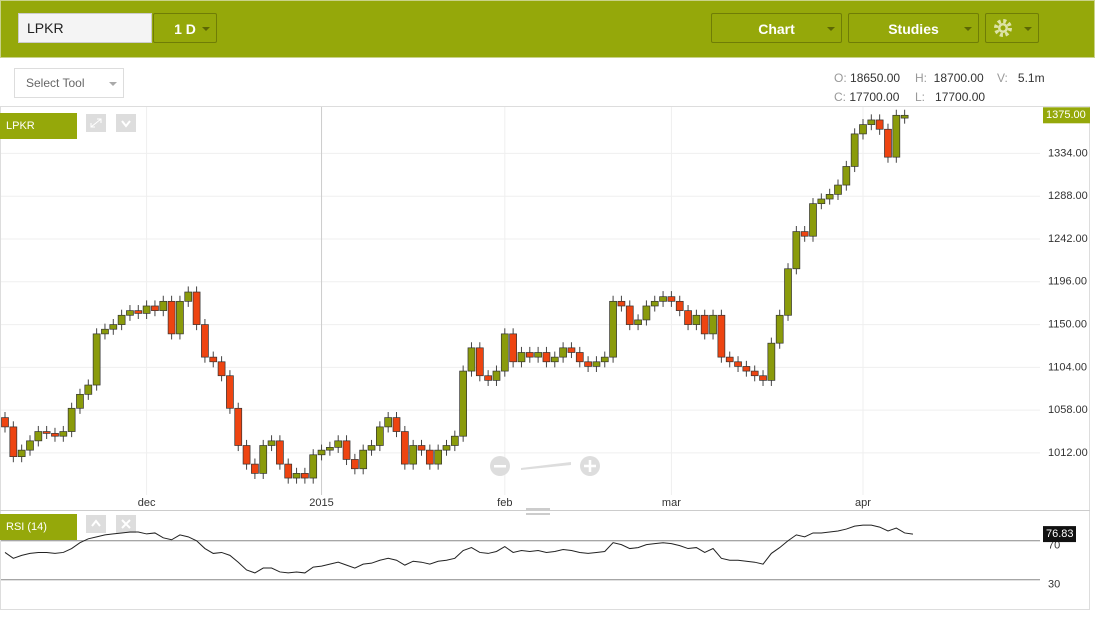 The image size is (1095, 619). What do you see at coordinates (1067, 282) in the screenshot?
I see `y-tick-label: 1196.00` at bounding box center [1067, 282].